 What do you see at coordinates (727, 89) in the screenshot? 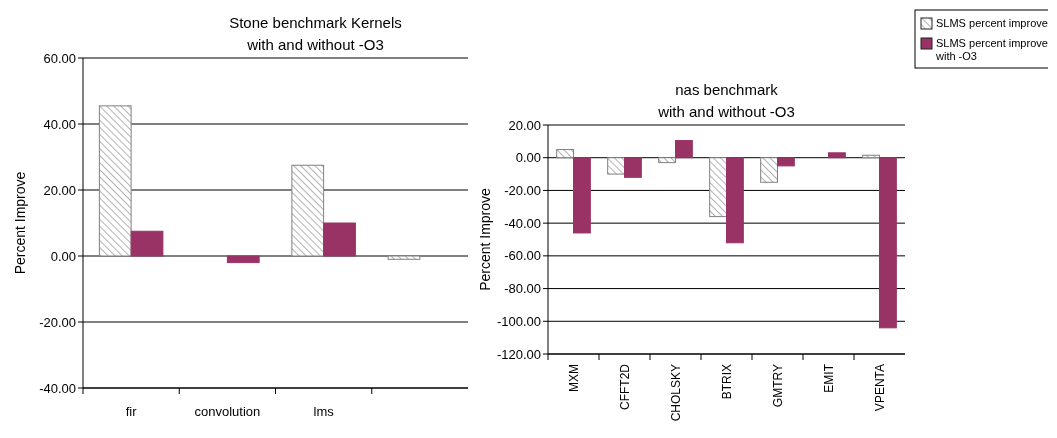
I see `chart-title: nas benchmark` at bounding box center [727, 89].